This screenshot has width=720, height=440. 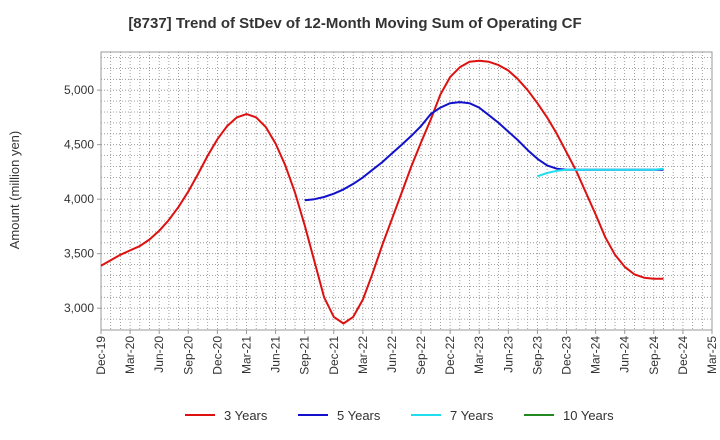 I want to click on x-tick-label: Mar-25, so click(x=712, y=355).